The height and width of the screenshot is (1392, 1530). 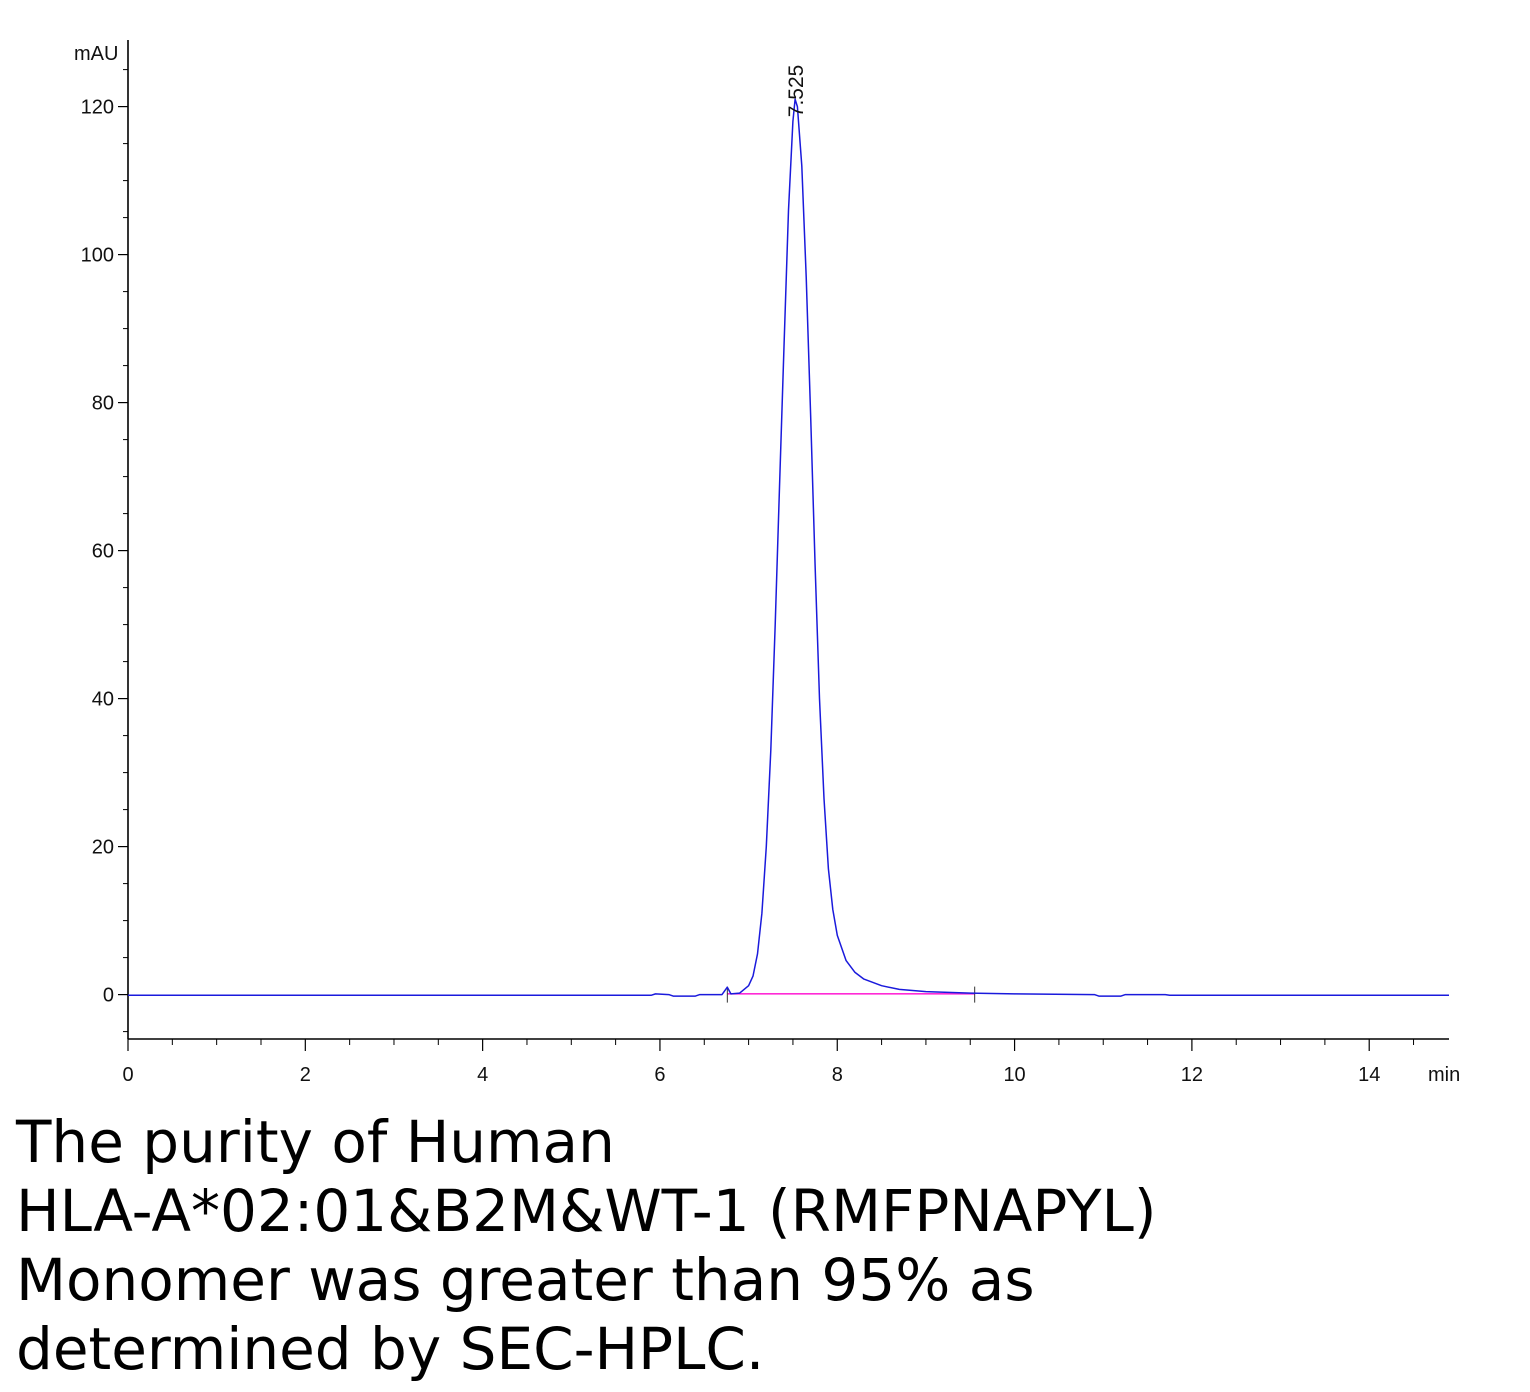 I want to click on caption-line: determined by SEC-HPLC., so click(x=390, y=1349).